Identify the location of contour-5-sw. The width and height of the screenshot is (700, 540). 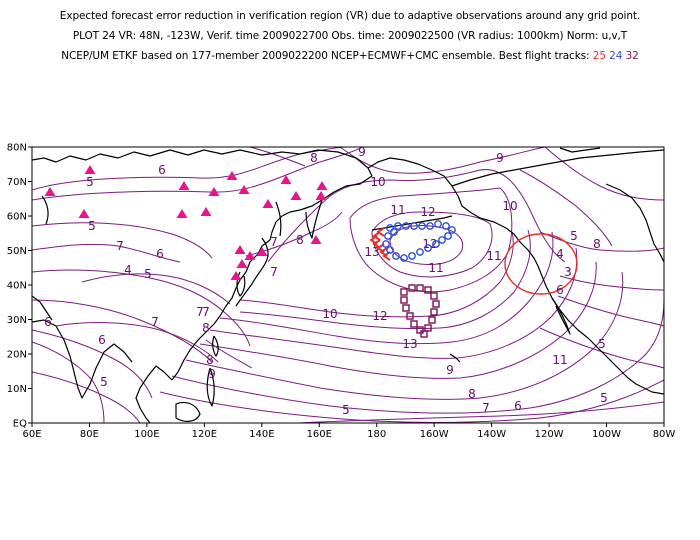
(86, 397).